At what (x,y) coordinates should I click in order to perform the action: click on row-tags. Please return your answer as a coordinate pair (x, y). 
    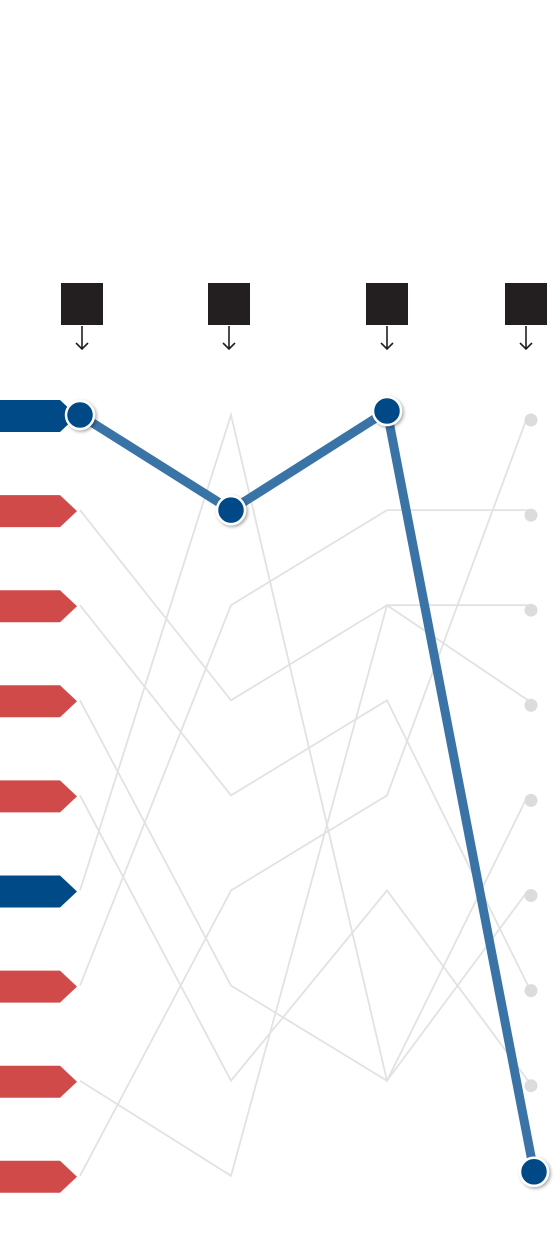
    Looking at the image, I should click on (38, 796).